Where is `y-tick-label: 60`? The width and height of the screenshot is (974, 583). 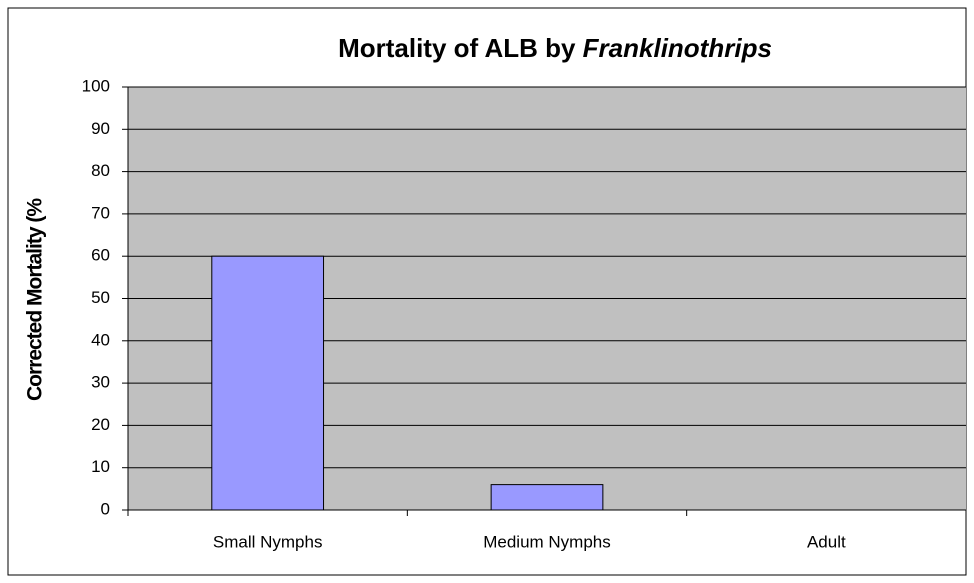
y-tick-label: 60 is located at coordinates (100, 255).